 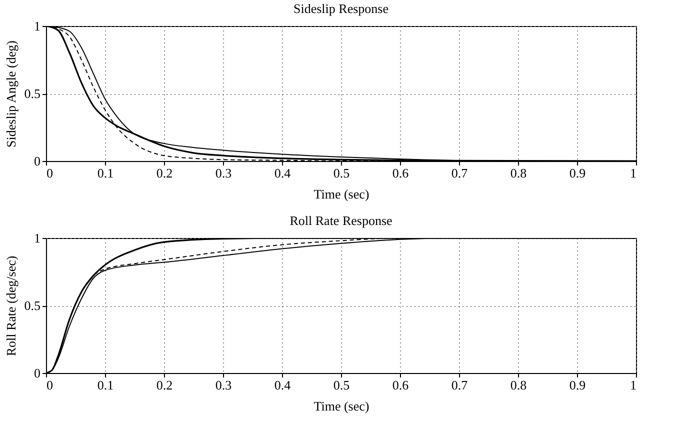 I want to click on y-axis-title: Roll Rate (deg/sec), so click(x=10, y=306).